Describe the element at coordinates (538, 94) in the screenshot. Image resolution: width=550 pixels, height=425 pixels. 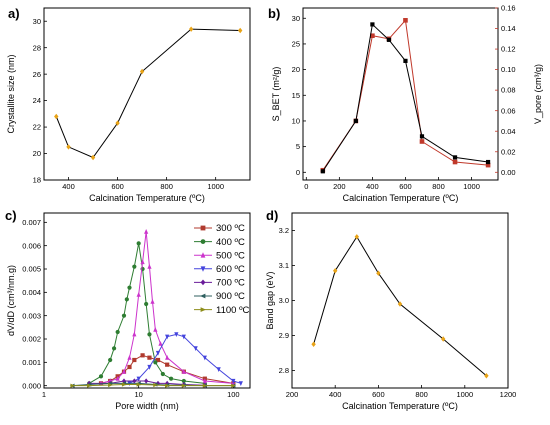
I see `y-axis-title-right: V_pore (cm³/g)` at that location.